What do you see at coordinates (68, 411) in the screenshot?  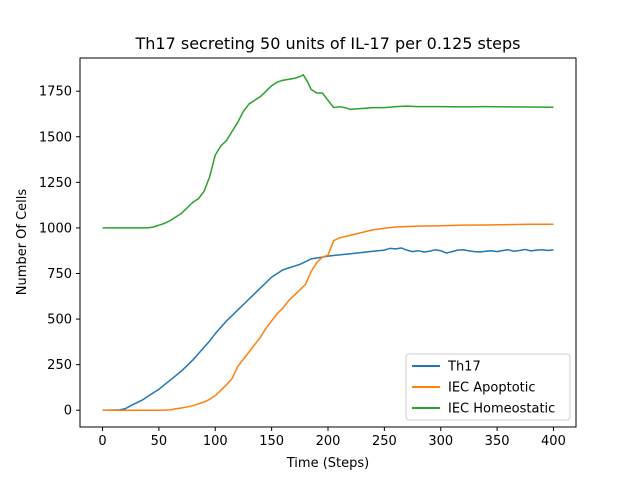 I see `y-tick-label-0: 0` at bounding box center [68, 411].